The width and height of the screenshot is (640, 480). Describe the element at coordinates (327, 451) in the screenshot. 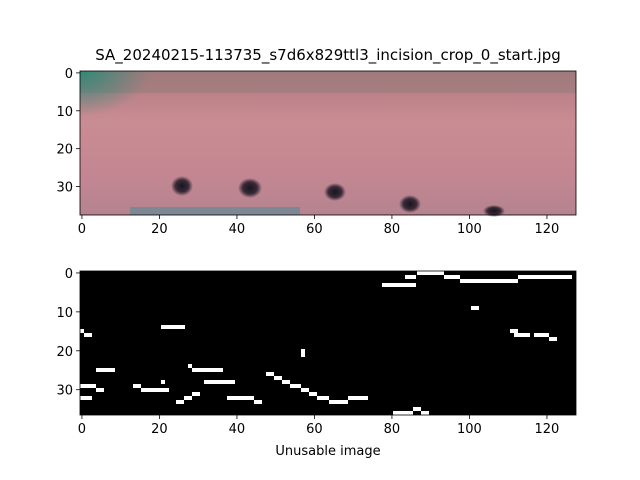

I see `x-axis-label: Unusable image` at that location.